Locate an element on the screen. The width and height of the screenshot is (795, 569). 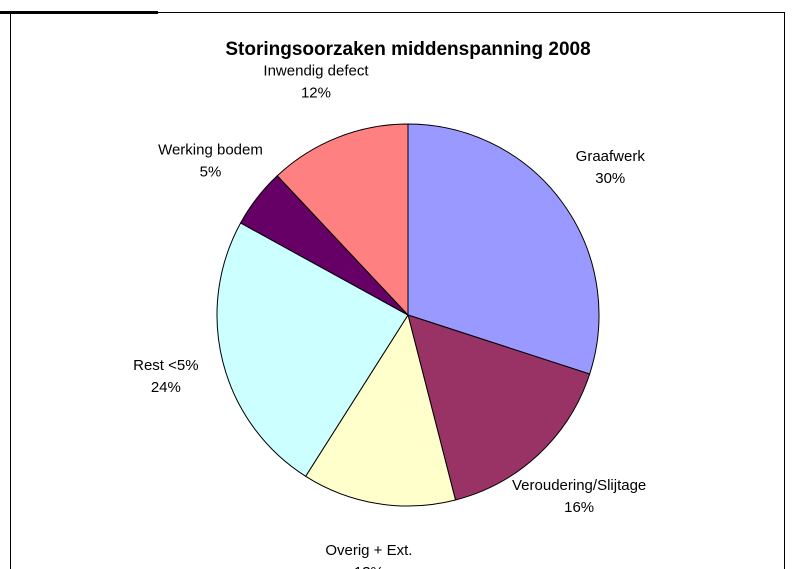
slice-category-label: Veroudering/Slijtage is located at coordinates (579, 485).